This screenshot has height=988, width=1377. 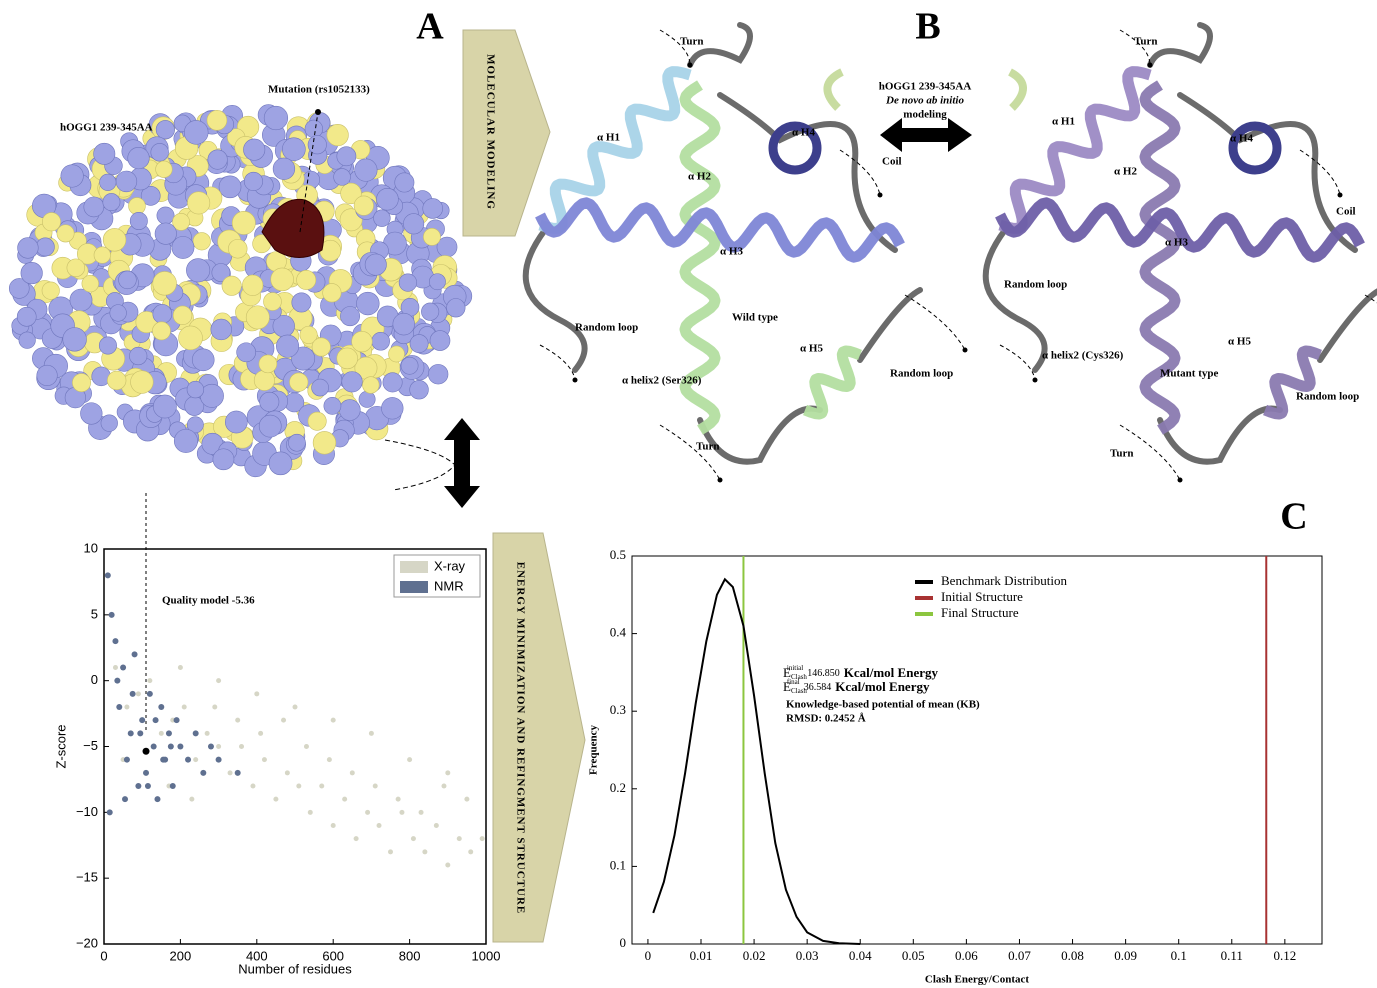 I want to click on annotation-part: final, so click(x=793, y=682).